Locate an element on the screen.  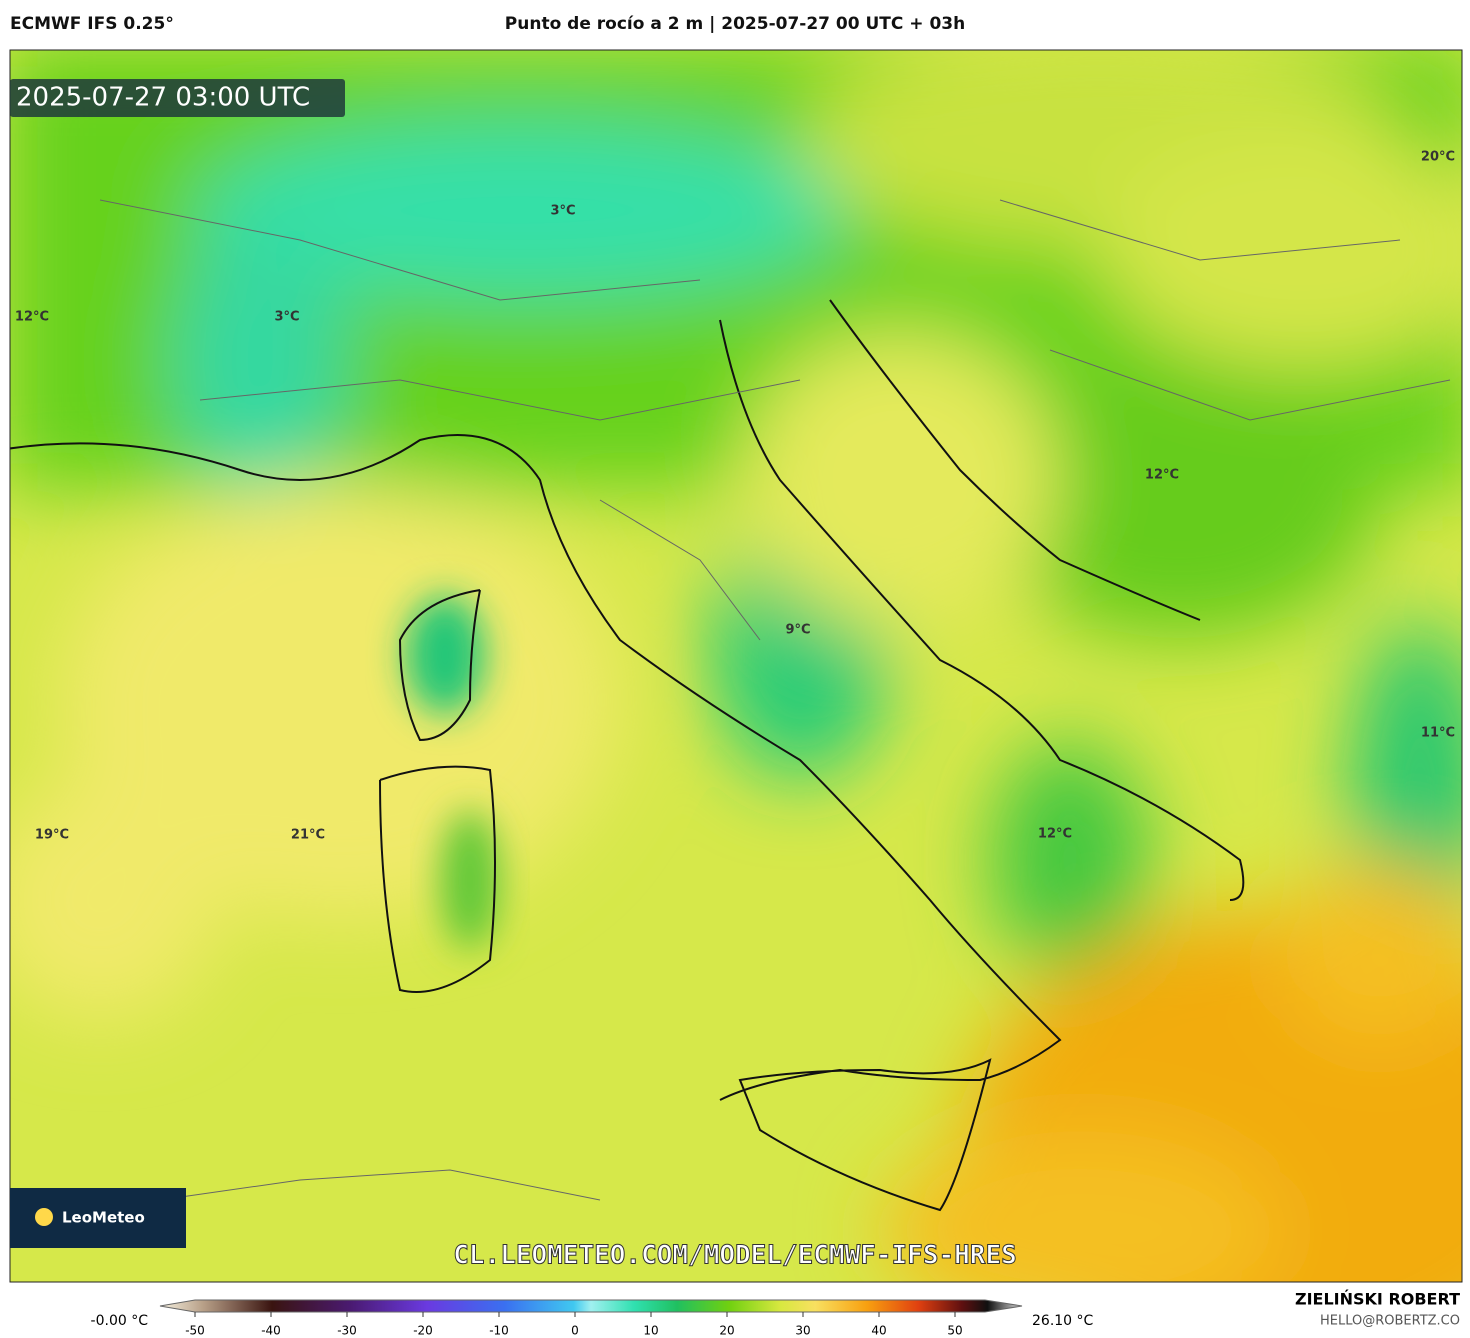
colorbar-tick-label: 10 is located at coordinates (650, 1331).